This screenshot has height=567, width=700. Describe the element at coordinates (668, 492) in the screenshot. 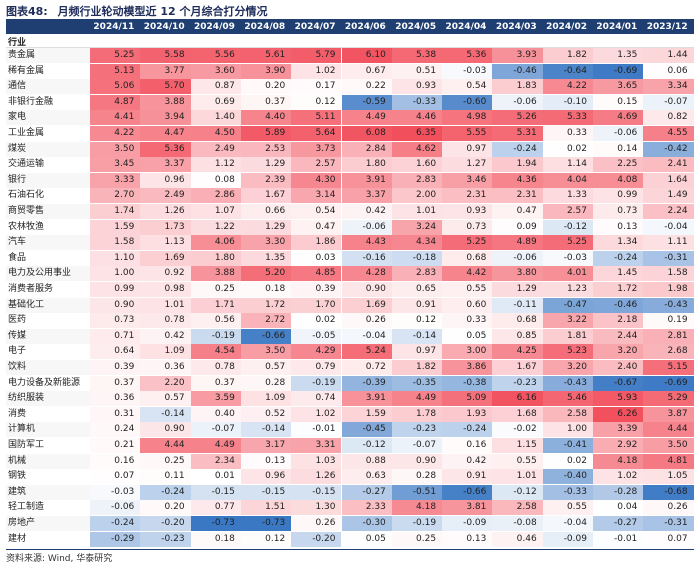

I see `heatmap-cell: -0.68` at that location.